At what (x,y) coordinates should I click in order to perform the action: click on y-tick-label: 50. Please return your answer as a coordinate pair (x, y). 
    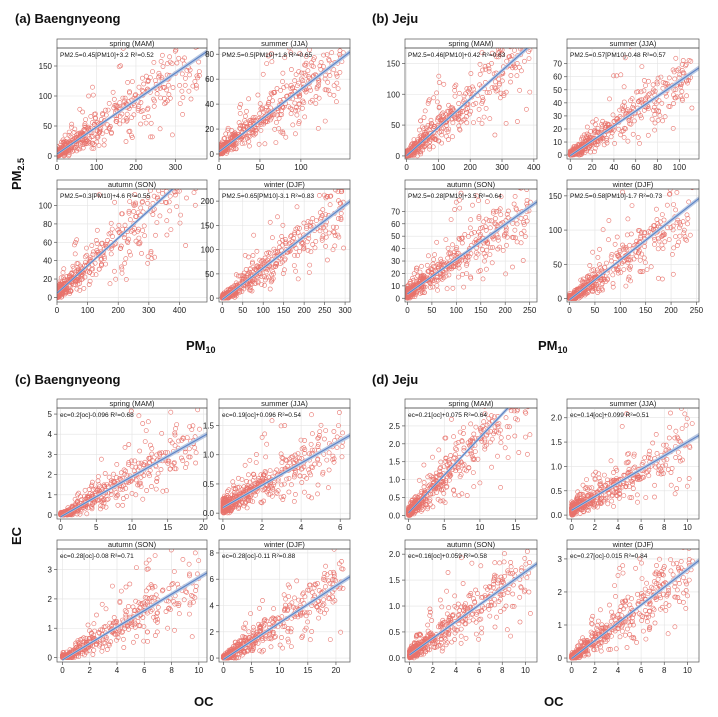
    Looking at the image, I should click on (395, 125).